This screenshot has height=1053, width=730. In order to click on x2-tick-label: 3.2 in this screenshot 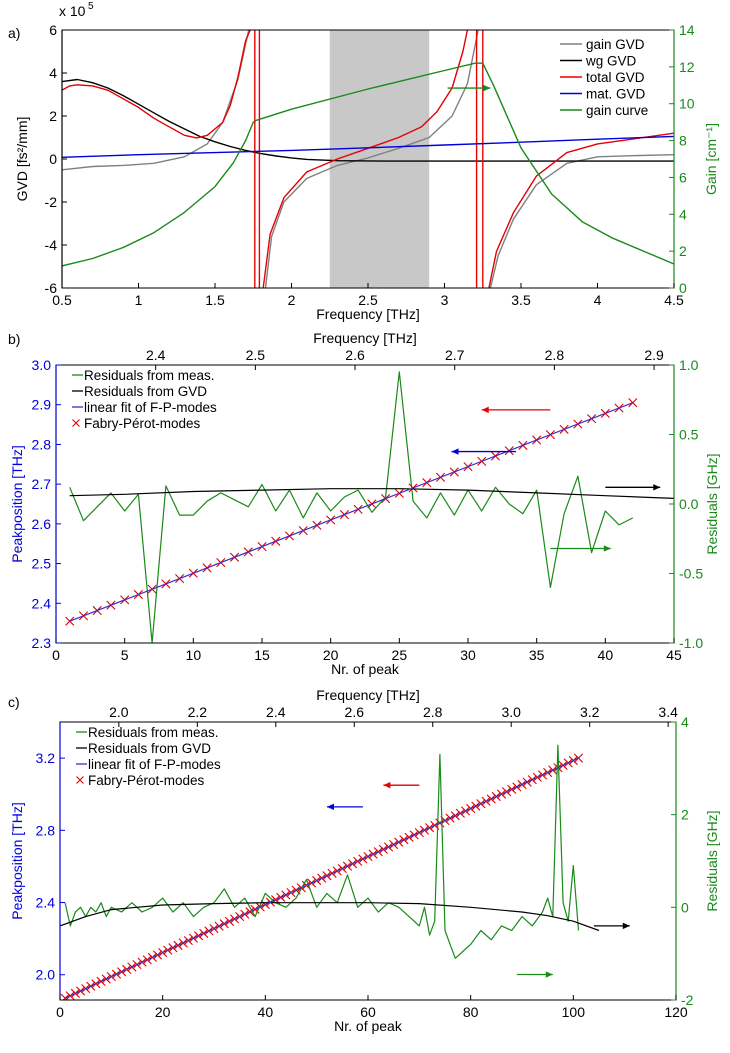, I will do `click(590, 712)`.